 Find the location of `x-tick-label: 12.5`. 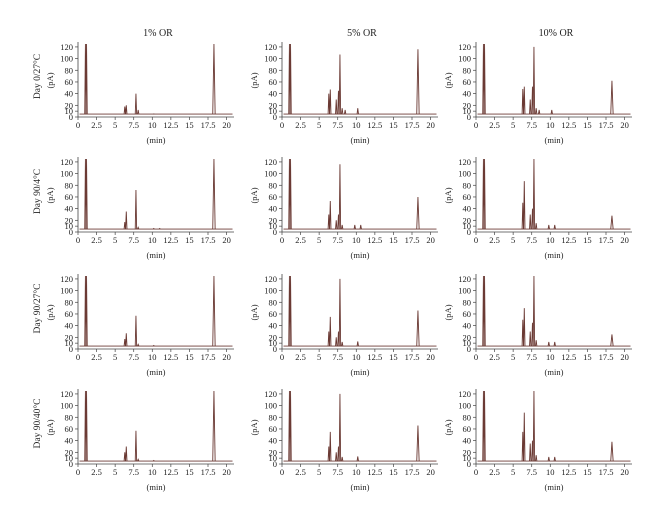

x-tick-label: 12.5 is located at coordinates (568, 472).